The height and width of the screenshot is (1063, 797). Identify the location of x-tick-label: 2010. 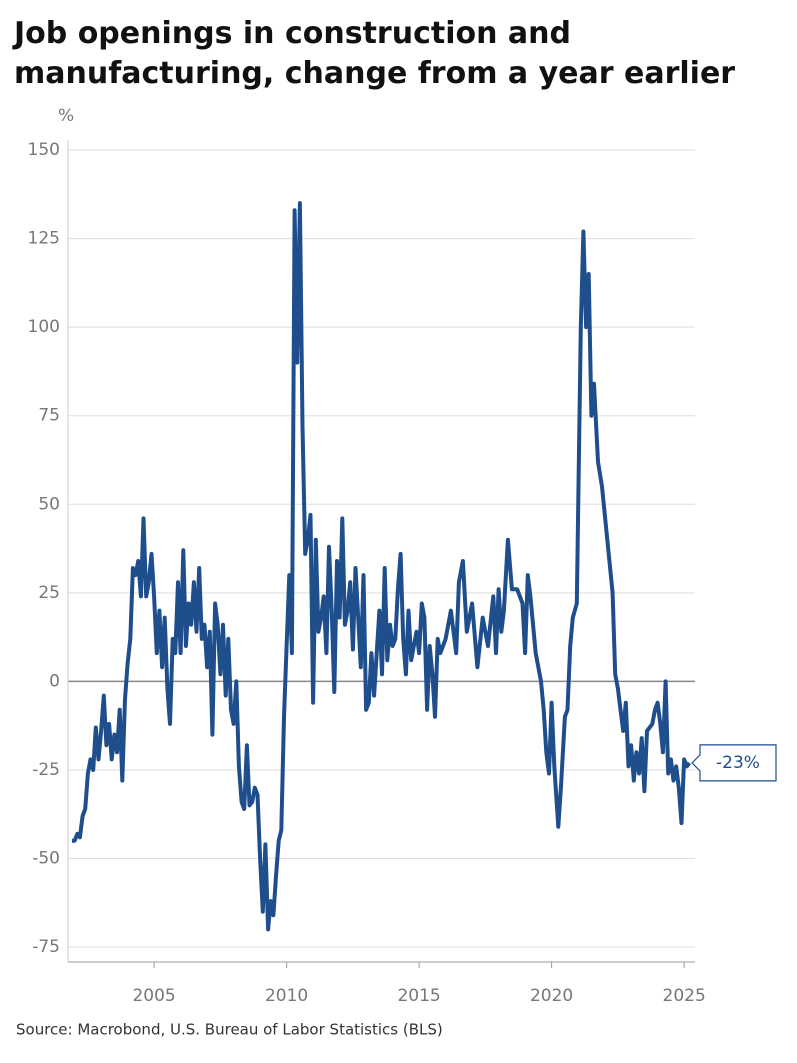
(286, 996).